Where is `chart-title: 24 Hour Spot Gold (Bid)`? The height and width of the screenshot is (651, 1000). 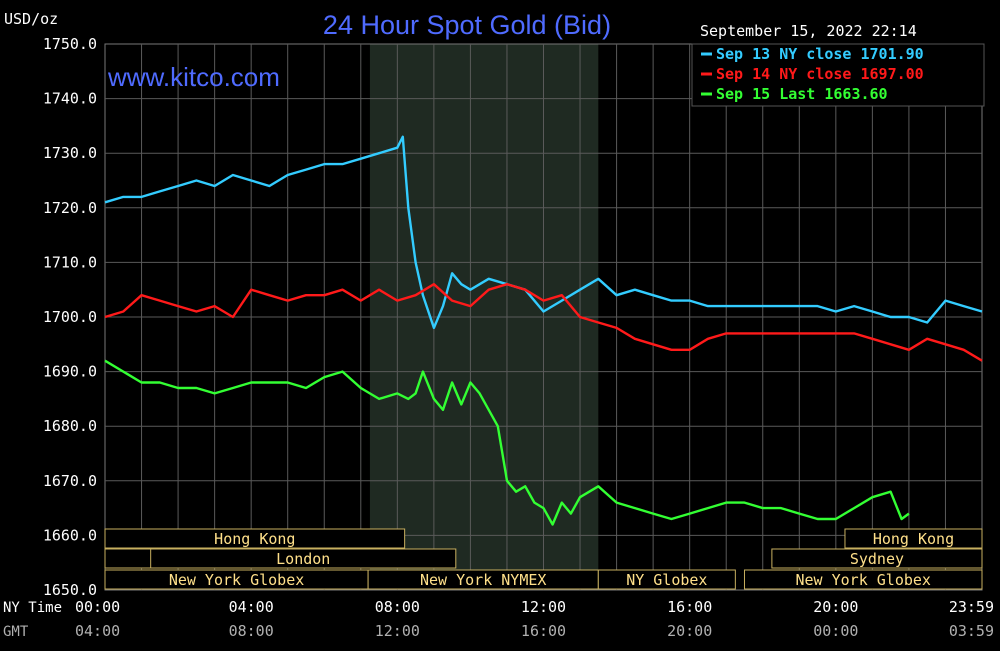 chart-title: 24 Hour Spot Gold (Bid) is located at coordinates (467, 25).